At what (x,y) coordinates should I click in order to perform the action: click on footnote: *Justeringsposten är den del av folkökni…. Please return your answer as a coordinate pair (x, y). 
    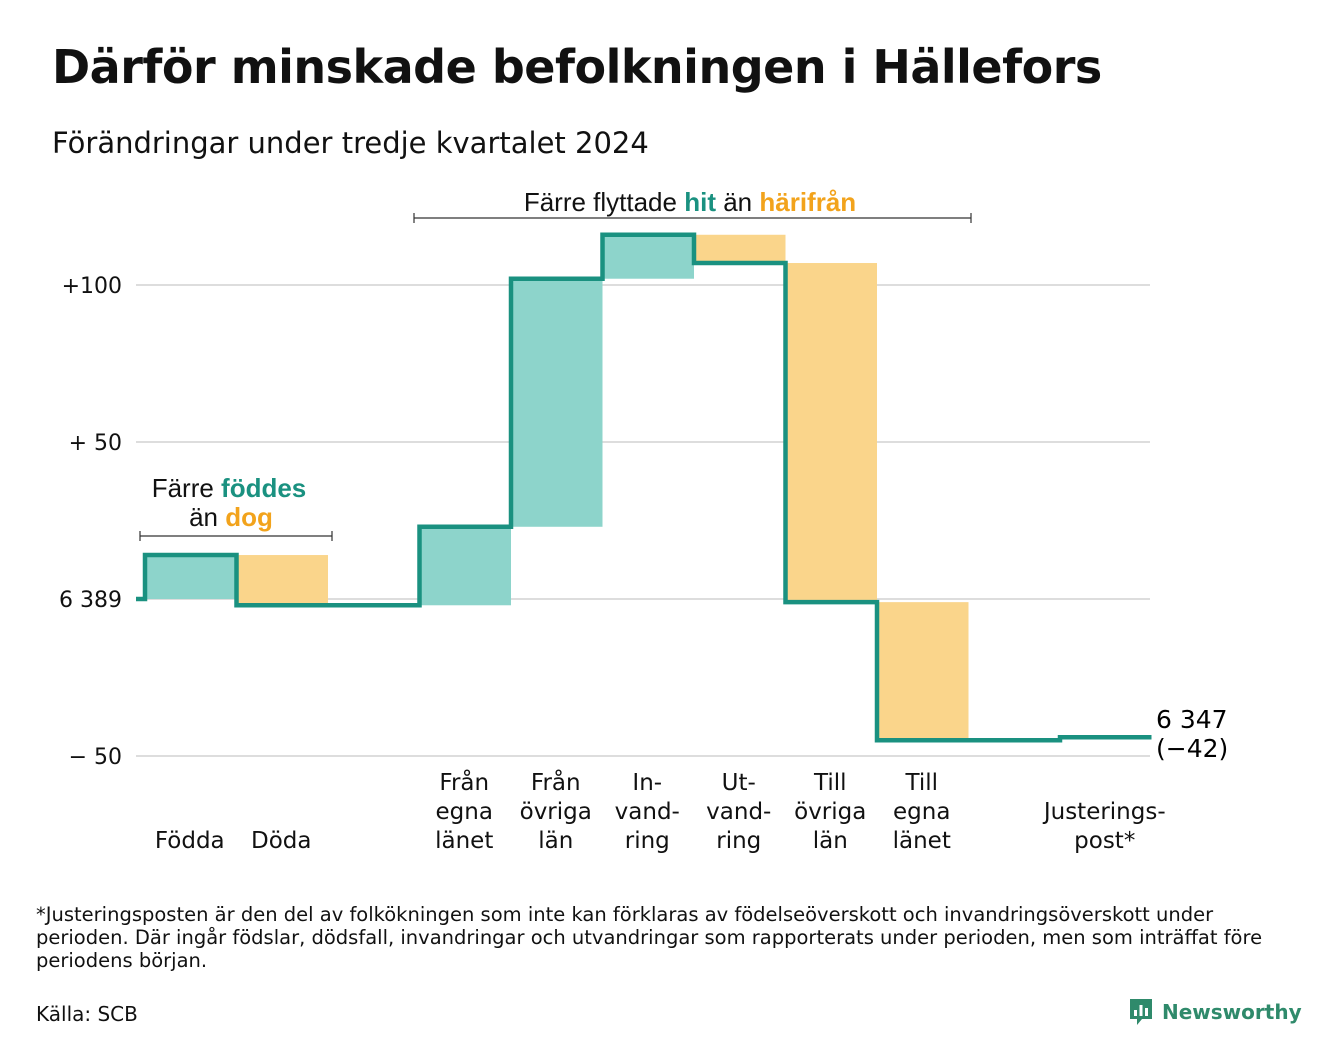
    Looking at the image, I should click on (649, 937).